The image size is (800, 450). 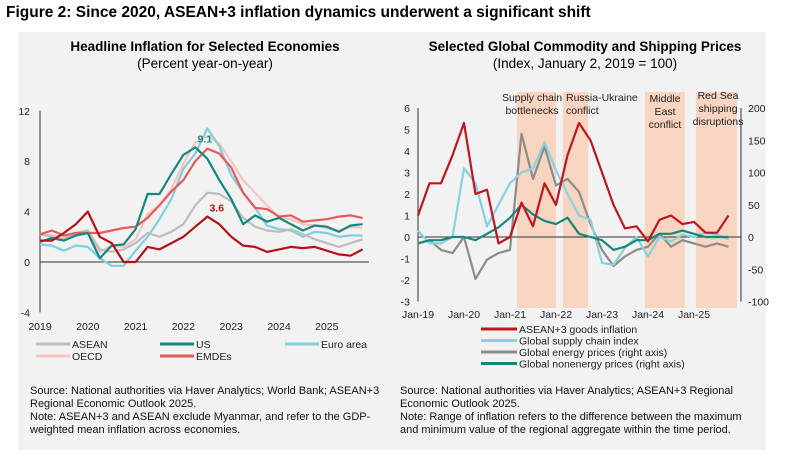 I want to click on shaded-period-label: Russia-Ukraine, so click(x=602, y=98).